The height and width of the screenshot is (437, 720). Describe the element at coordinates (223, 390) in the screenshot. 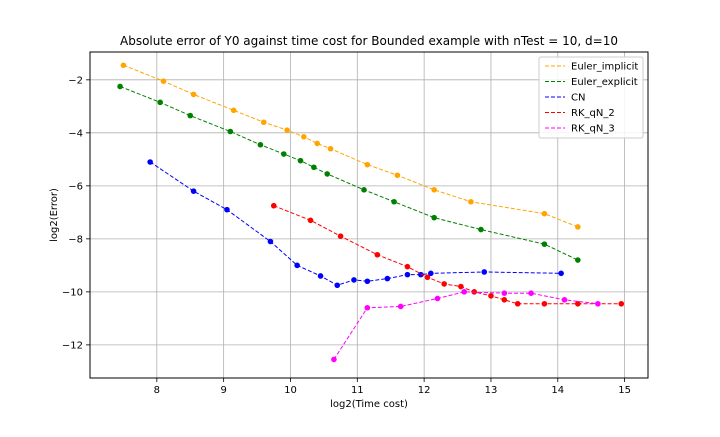

I see `x-tick-label: 9` at that location.